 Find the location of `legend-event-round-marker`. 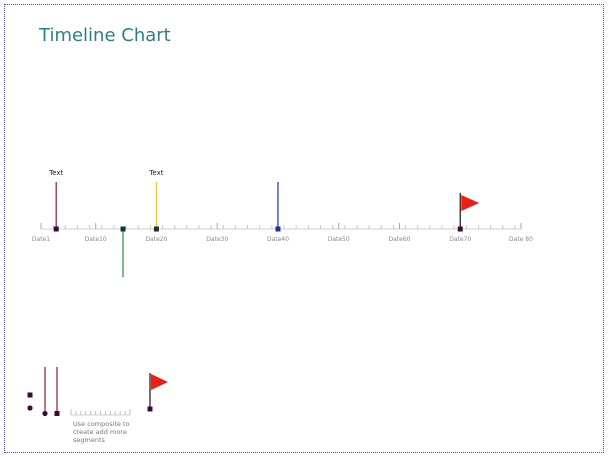

legend-event-round-marker is located at coordinates (45, 413).